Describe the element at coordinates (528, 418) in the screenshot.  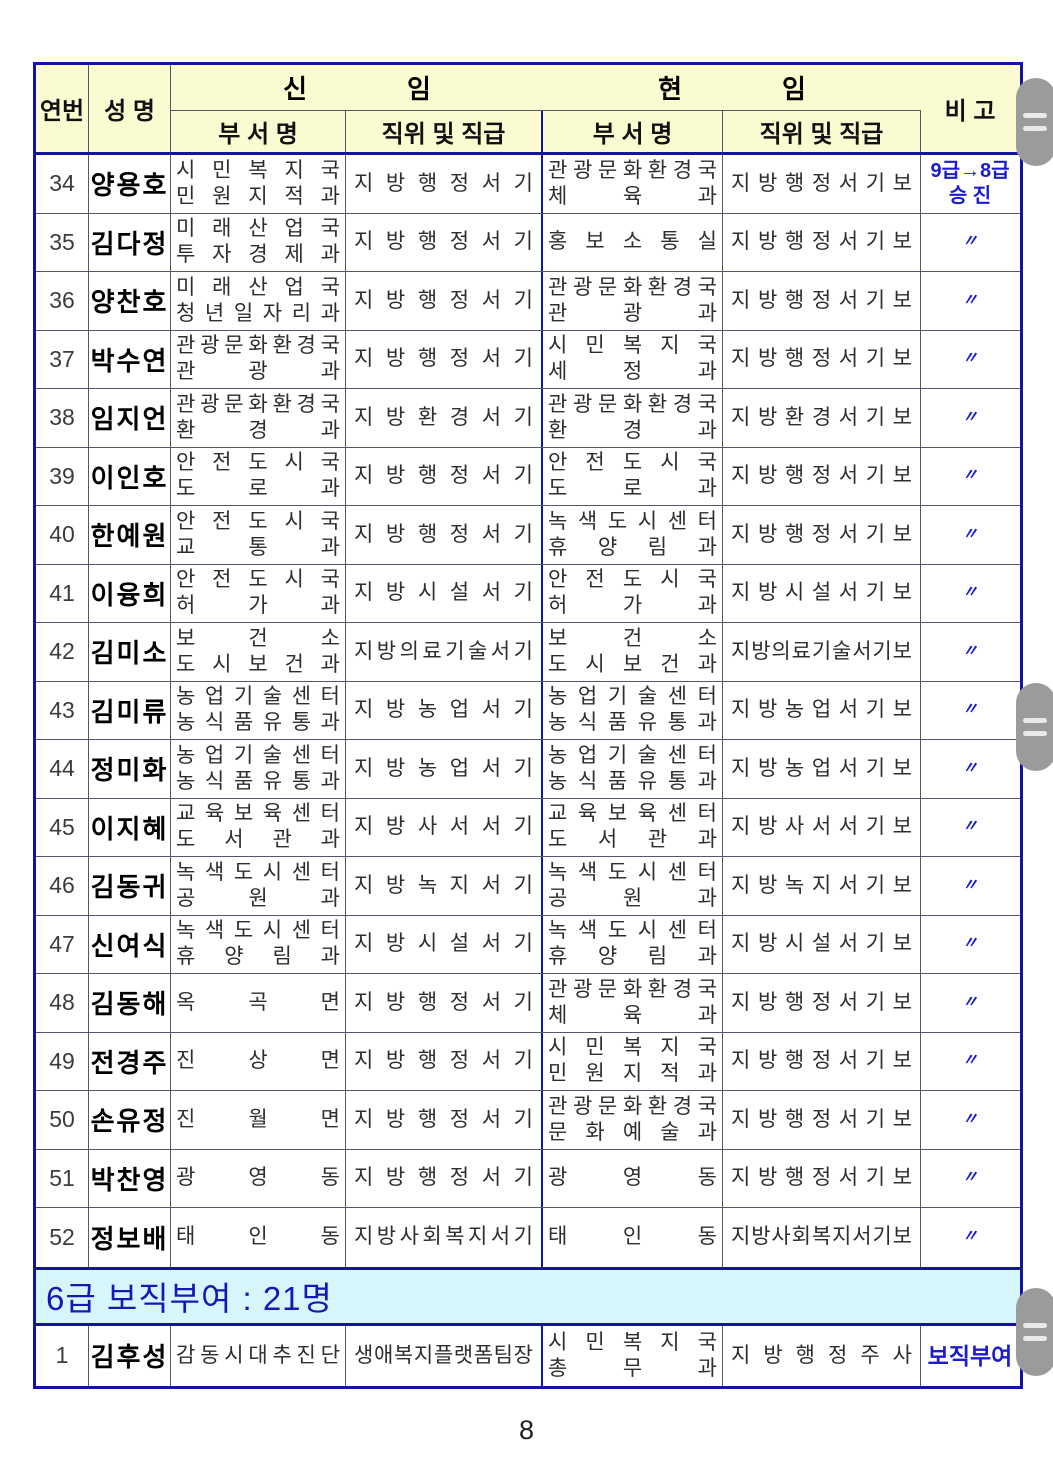
I see `table-row: 38 임지언 관 광 문 화 환 경 국 환 경 과 지 방 환 경 서 기 관 광 문 화 환 경 국 환 경 과 지 방 환 경 서 기 보 〃` at that location.